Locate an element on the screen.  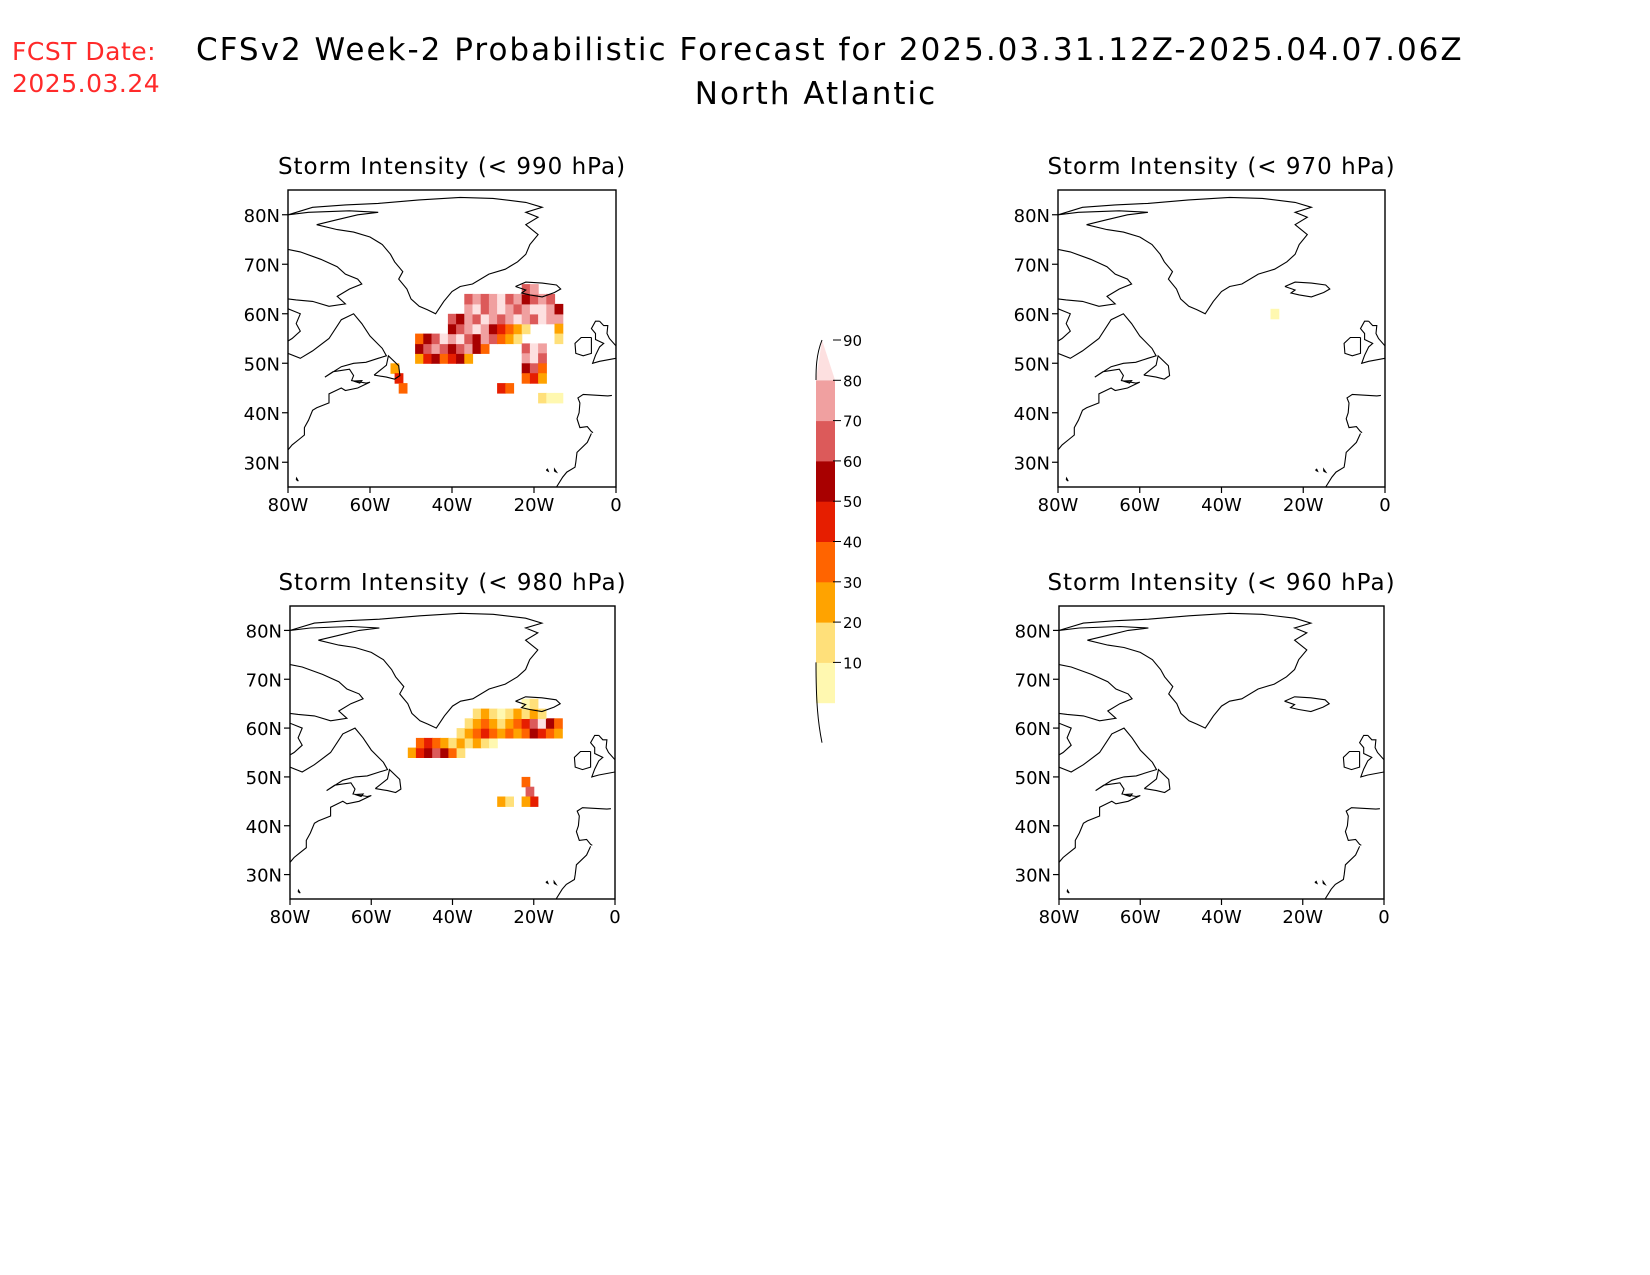
lat-tick-label: 70N is located at coordinates (1033, 680).